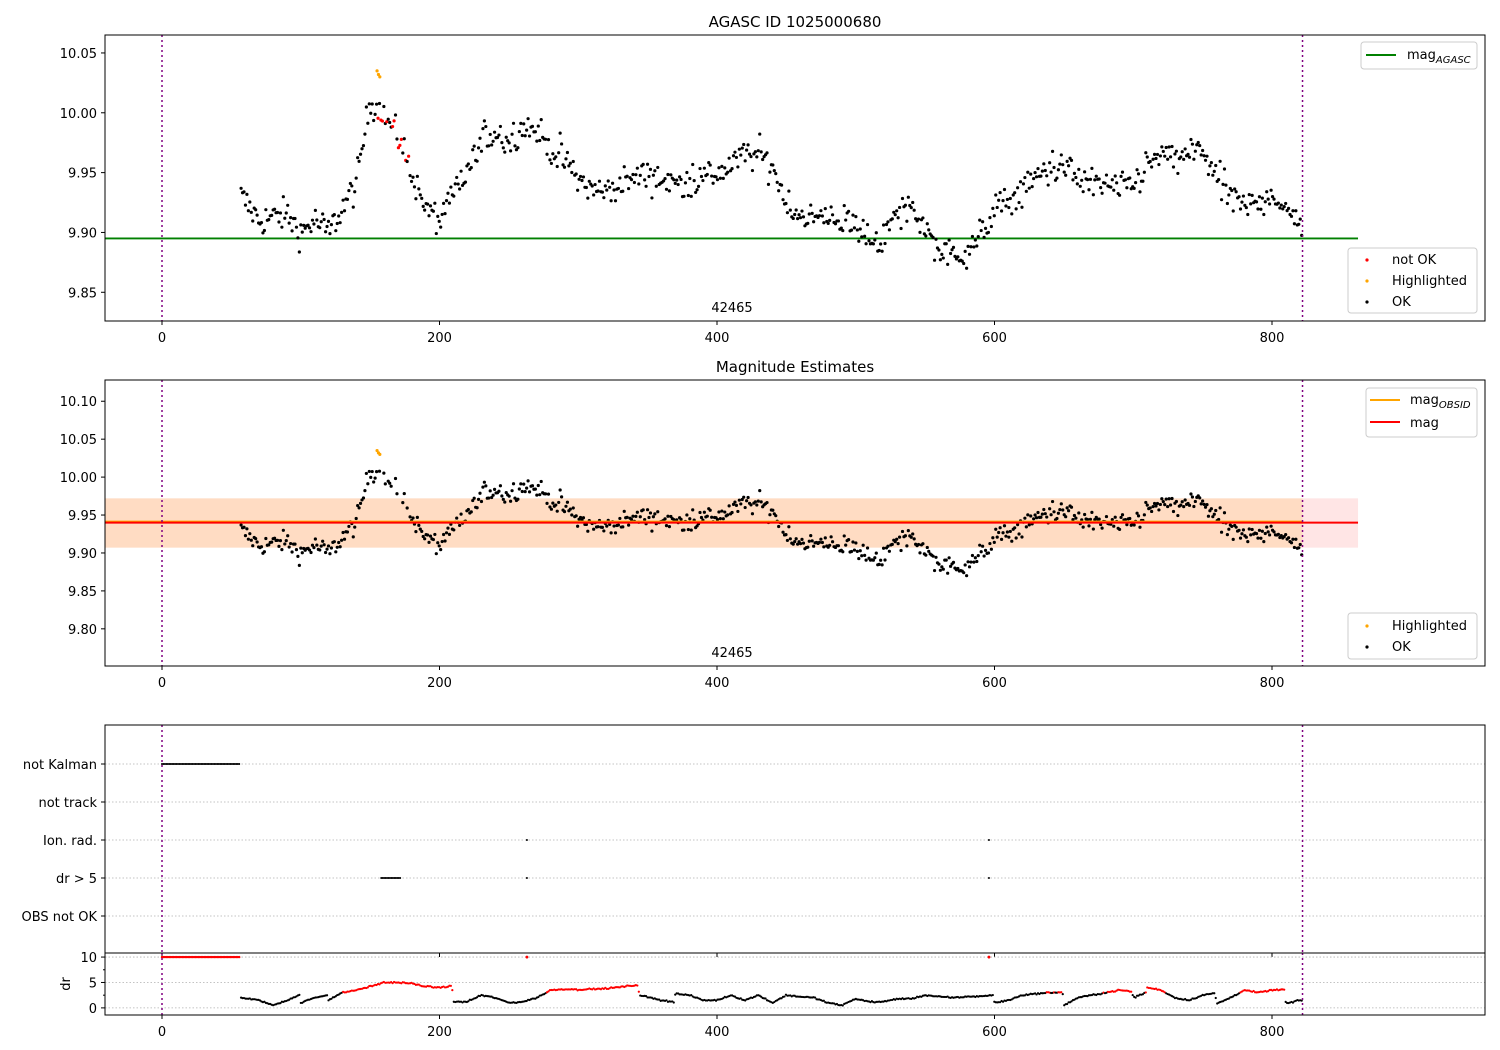 The height and width of the screenshot is (1050, 1500). Describe the element at coordinates (78, 54) in the screenshot. I see `y-tick-label: 10.05` at that location.